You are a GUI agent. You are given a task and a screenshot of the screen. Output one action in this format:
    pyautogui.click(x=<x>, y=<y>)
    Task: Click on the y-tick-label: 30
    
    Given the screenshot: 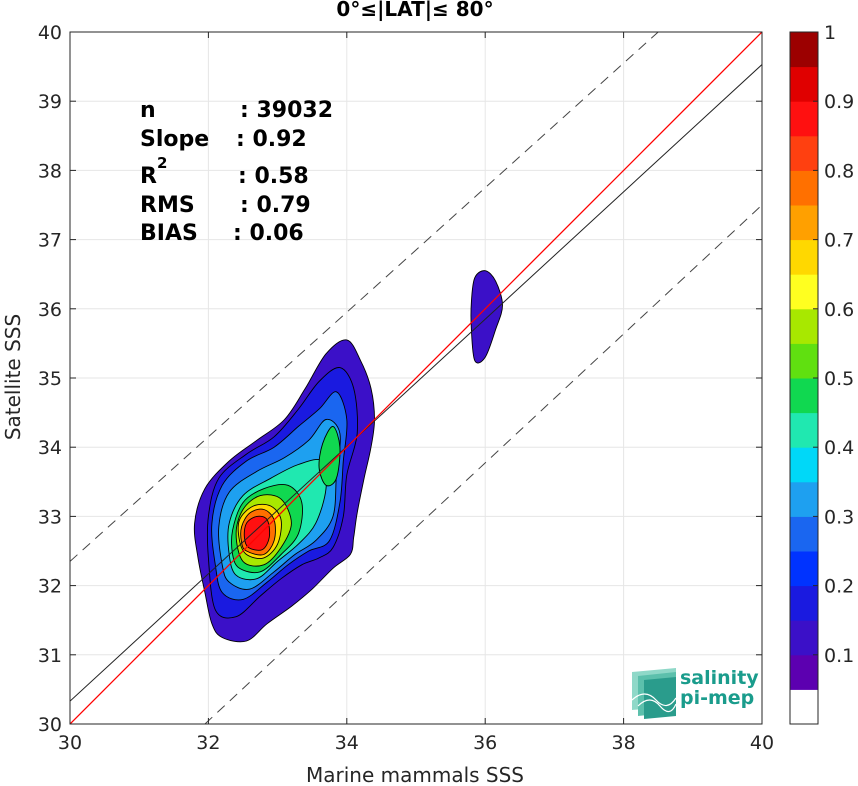 What is the action you would take?
    pyautogui.click(x=50, y=725)
    